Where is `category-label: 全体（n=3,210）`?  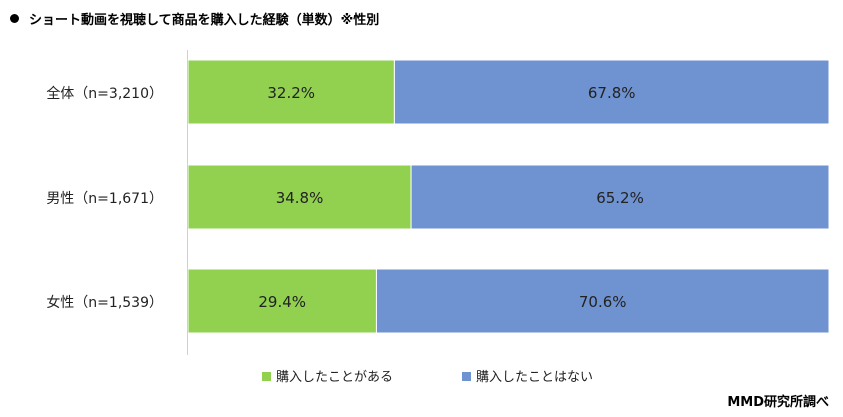 category-label: 全体（n=3,210） is located at coordinates (104, 93).